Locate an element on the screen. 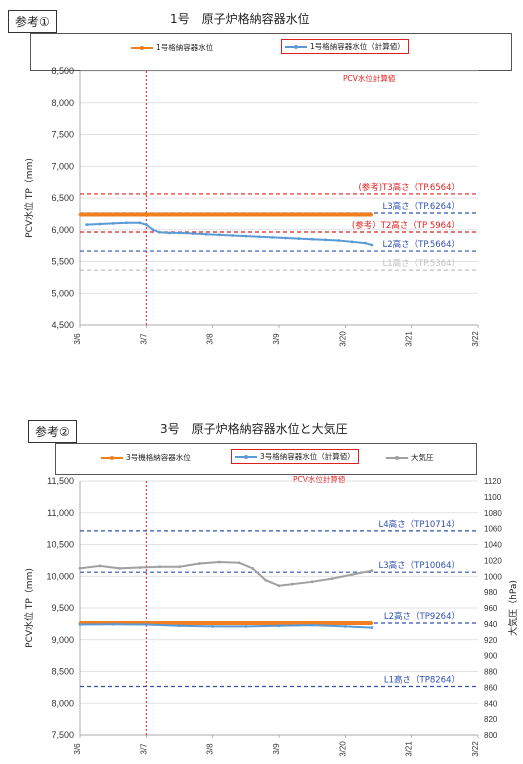 The image size is (523, 764). chart2-y2tick-label: 920 is located at coordinates (491, 640).